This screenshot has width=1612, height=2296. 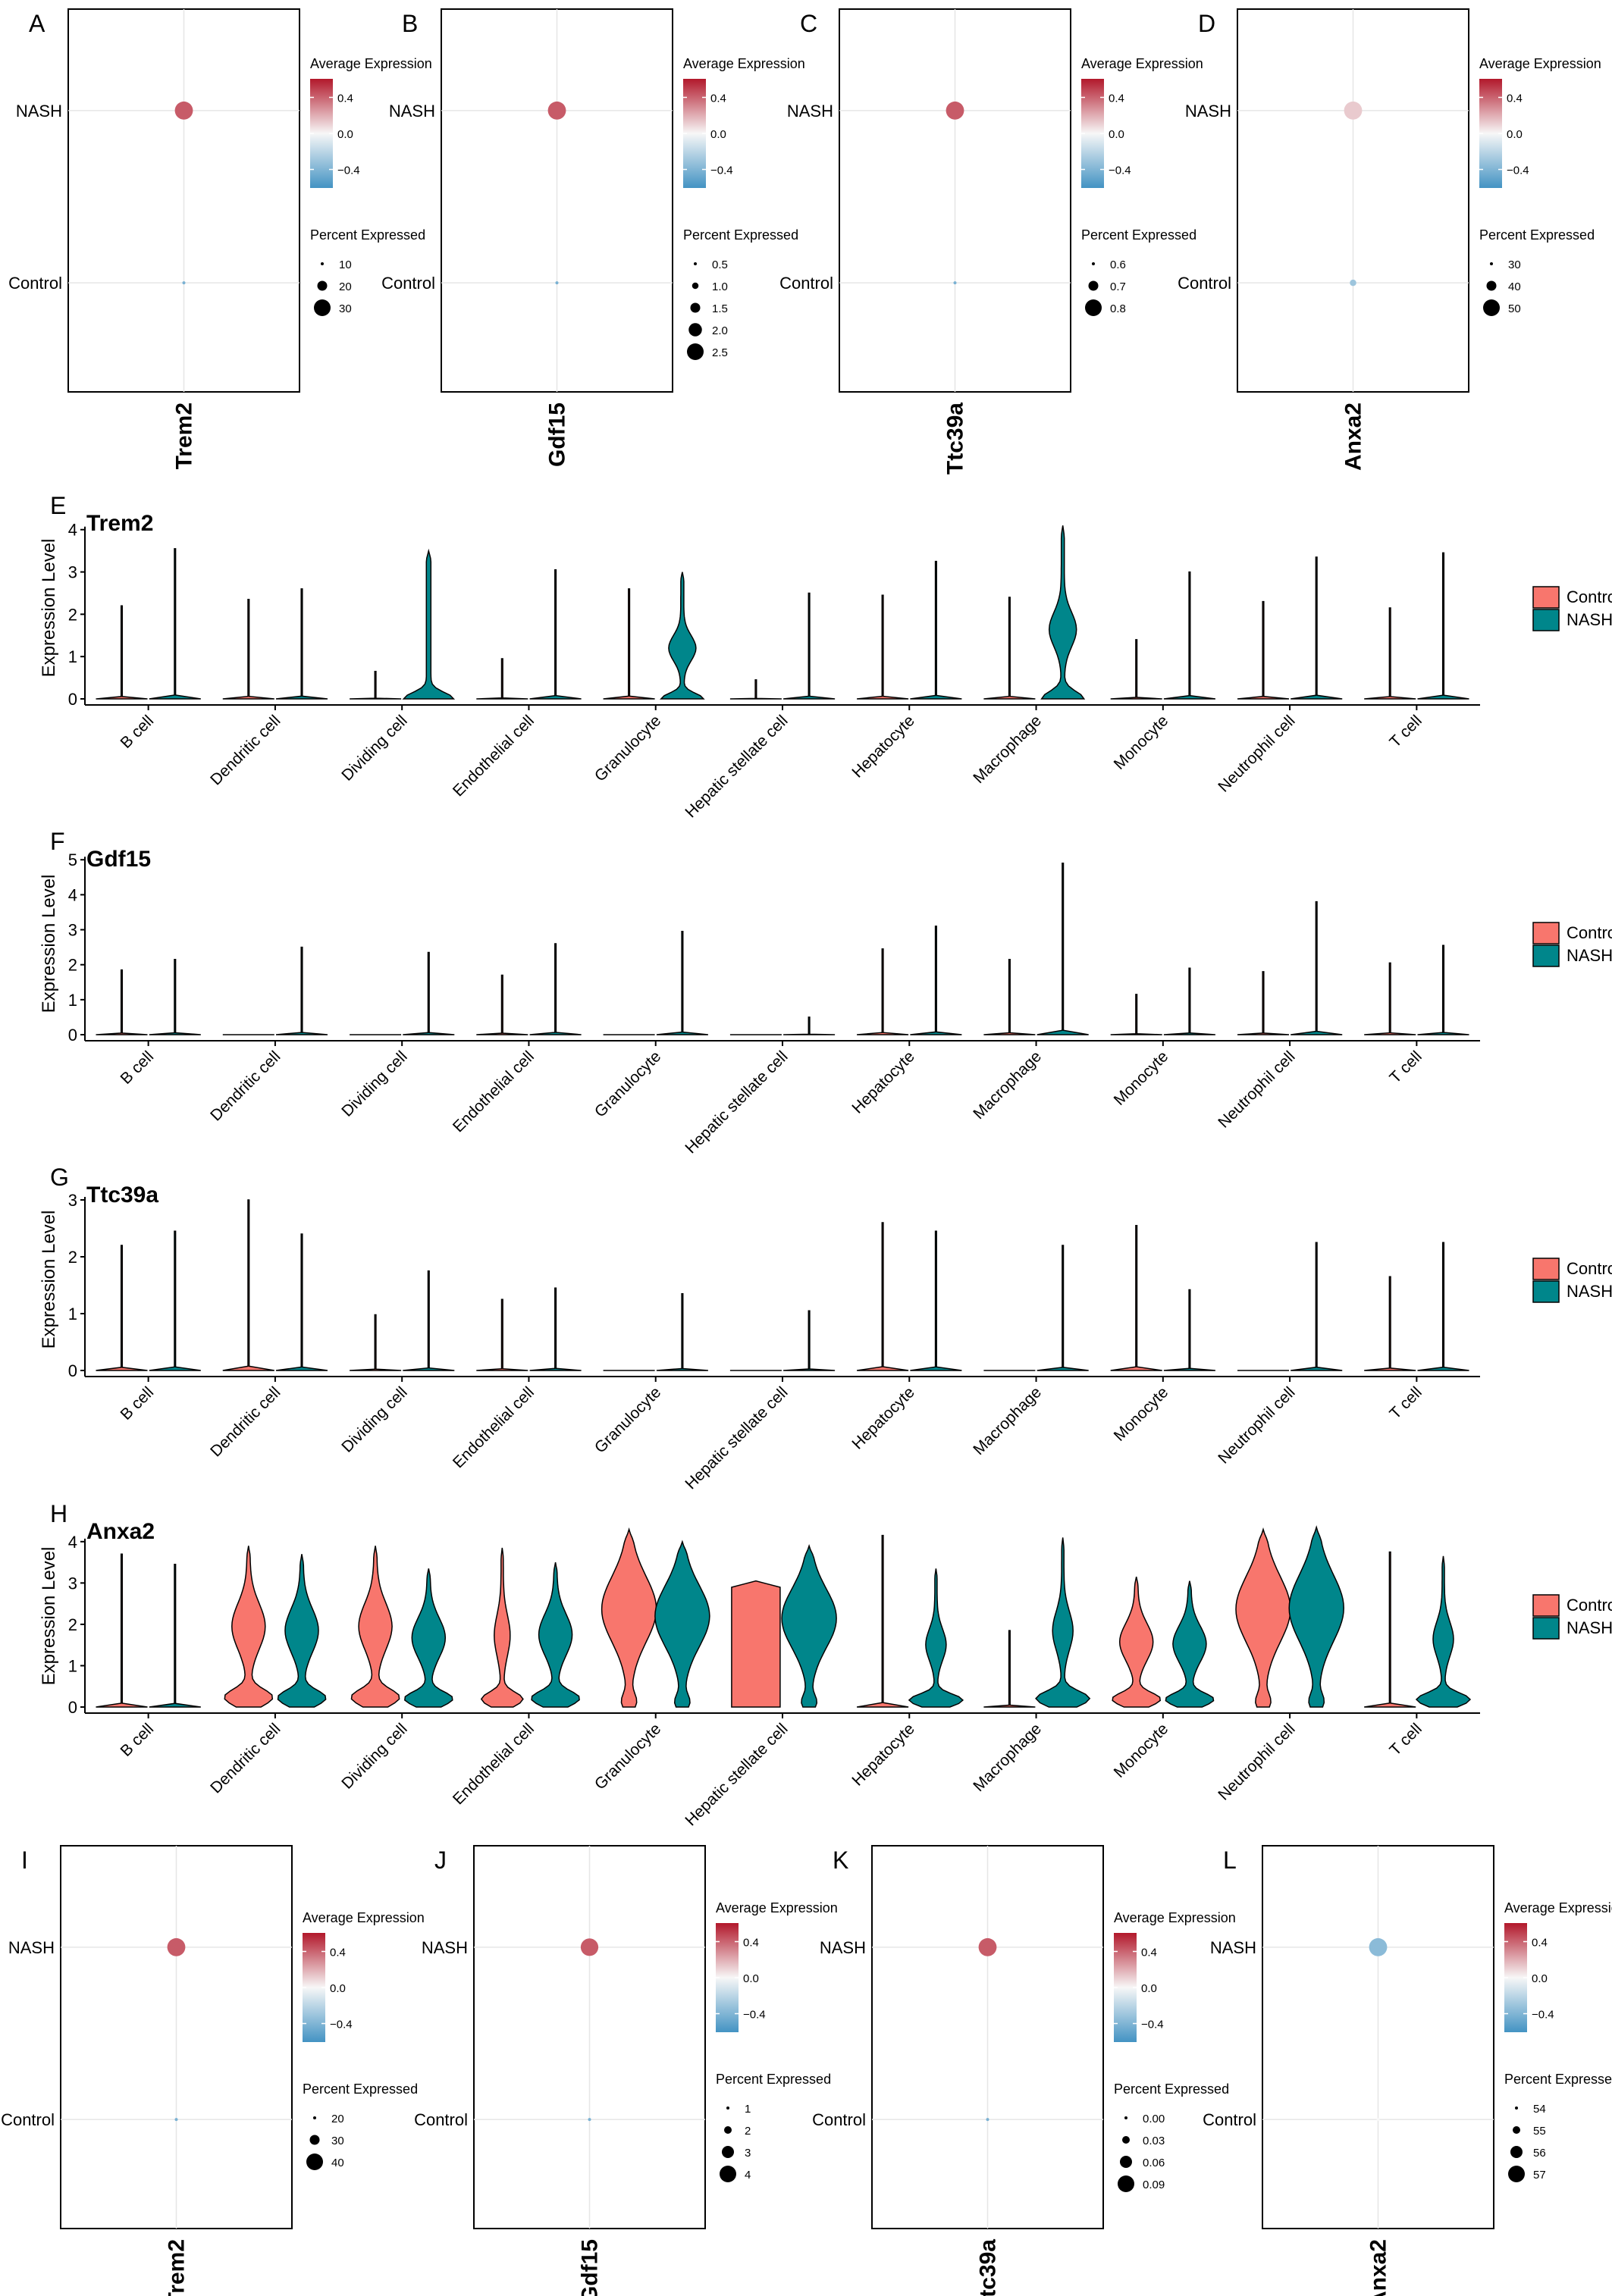 What do you see at coordinates (374, 1419) in the screenshot?
I see `x-tick-label: Dividing cell` at bounding box center [374, 1419].